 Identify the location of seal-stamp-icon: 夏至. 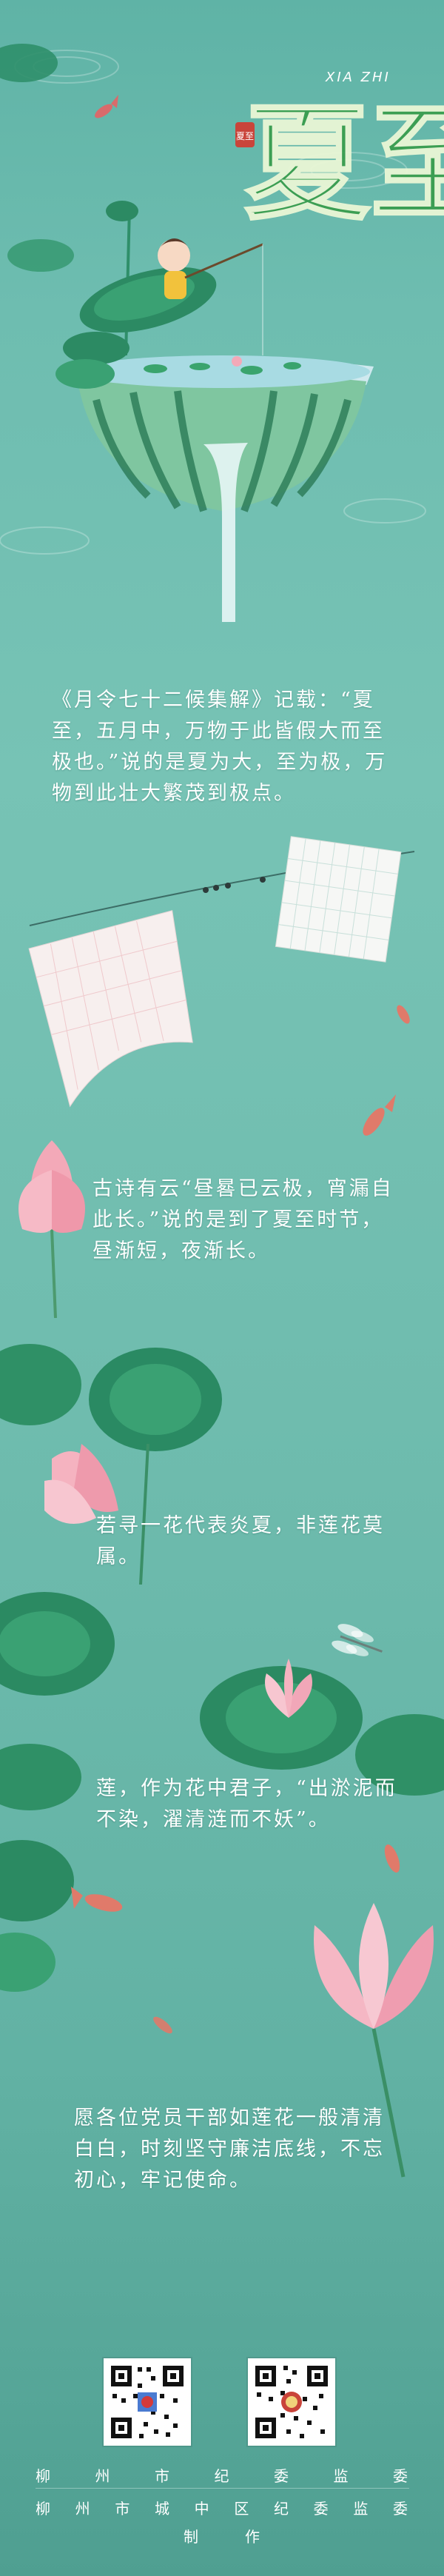
(245, 134).